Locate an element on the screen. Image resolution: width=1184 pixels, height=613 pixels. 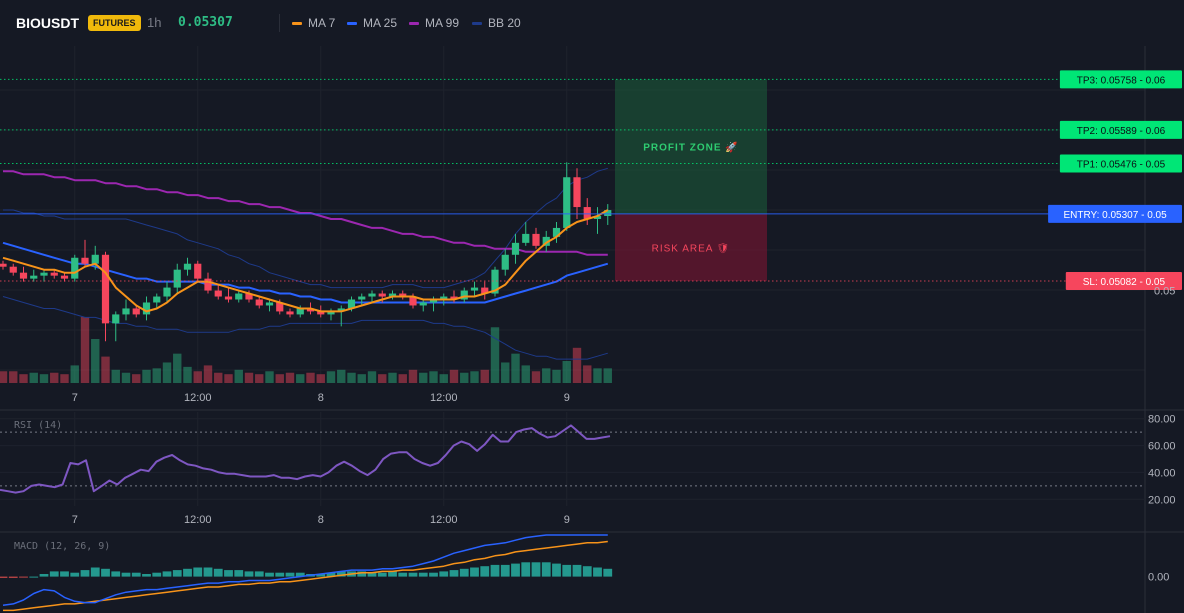
ma99-swatch is located at coordinates (414, 24).